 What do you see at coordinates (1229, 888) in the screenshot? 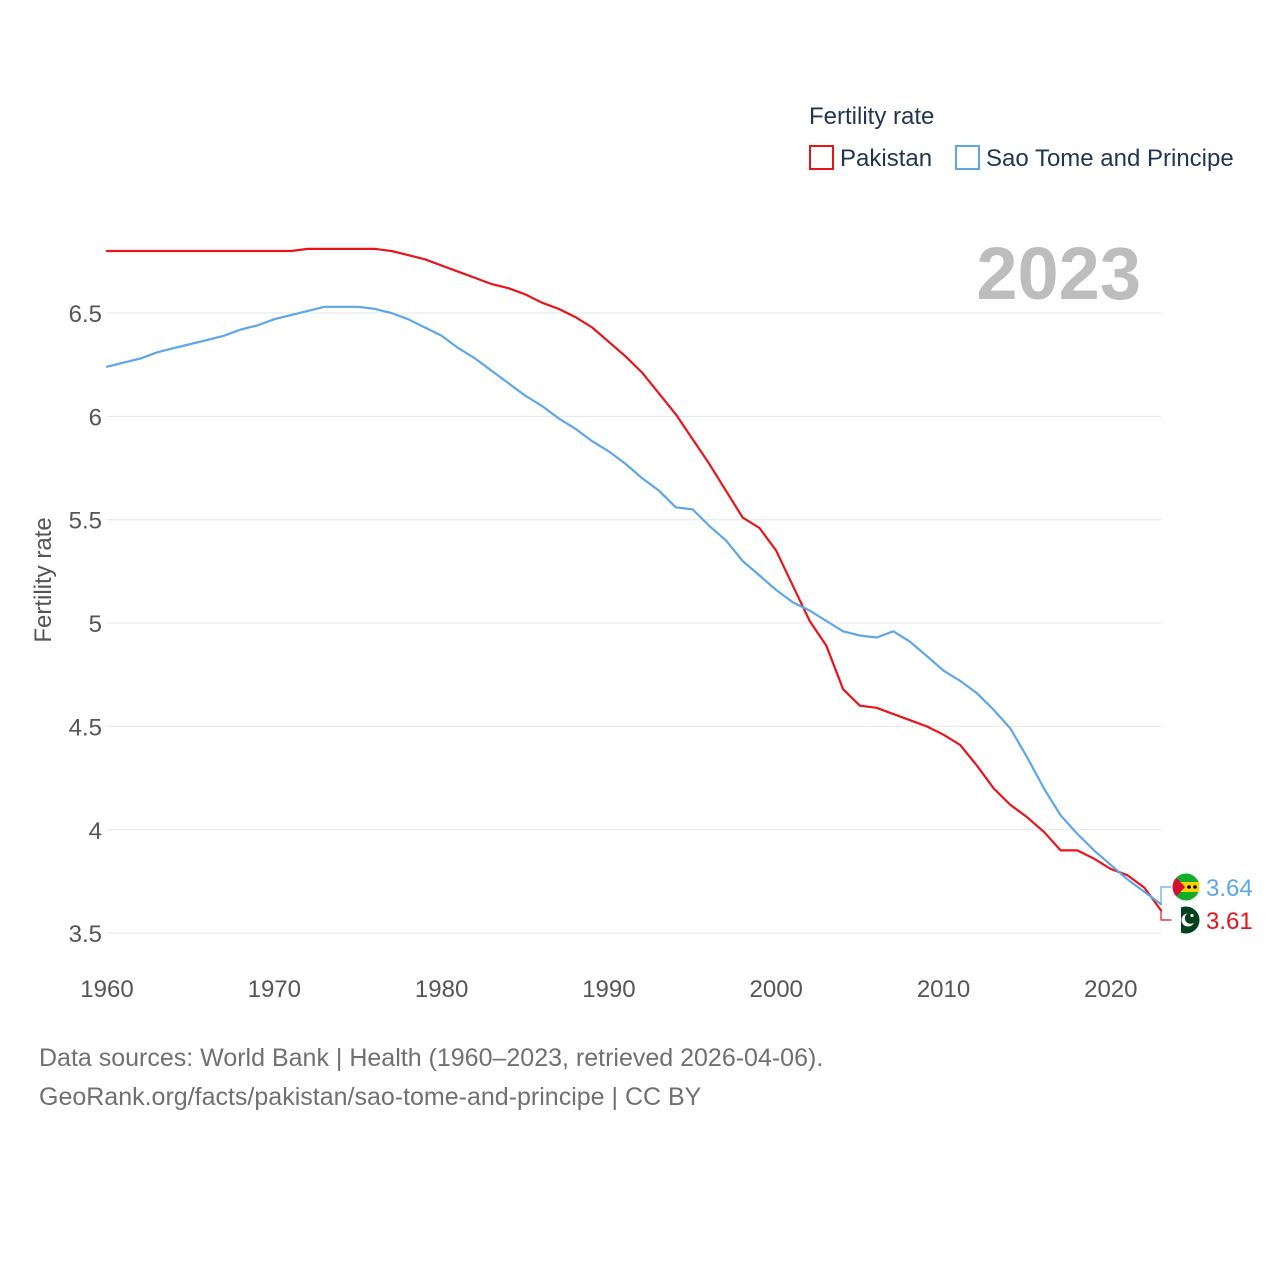
I see `end-value-label-sao-tome-and-principe: 3.64` at bounding box center [1229, 888].